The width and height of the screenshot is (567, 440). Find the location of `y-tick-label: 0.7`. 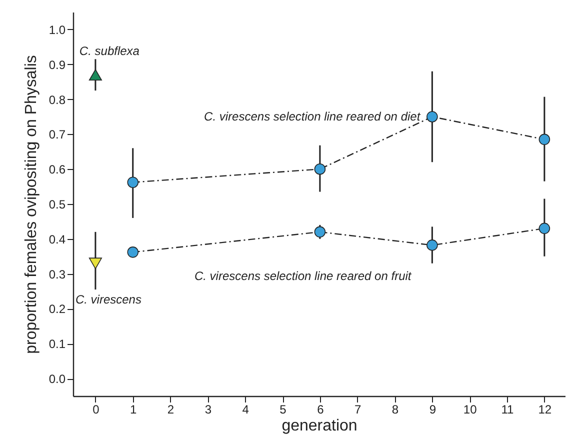

y-tick-label: 0.7 is located at coordinates (57, 135).